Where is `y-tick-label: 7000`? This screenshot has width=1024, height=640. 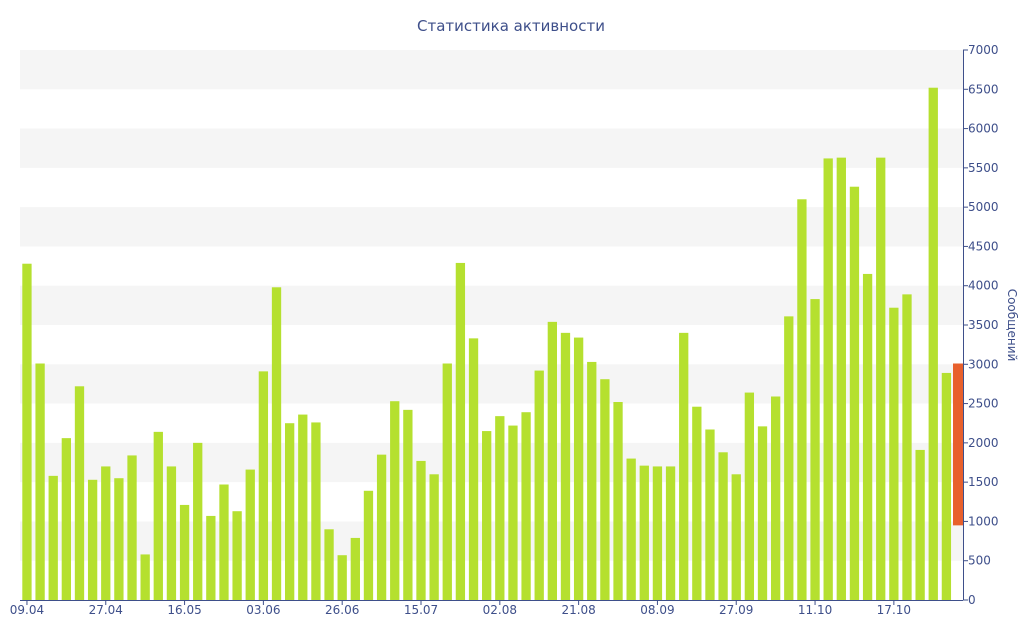 y-tick-label: 7000 is located at coordinates (983, 50).